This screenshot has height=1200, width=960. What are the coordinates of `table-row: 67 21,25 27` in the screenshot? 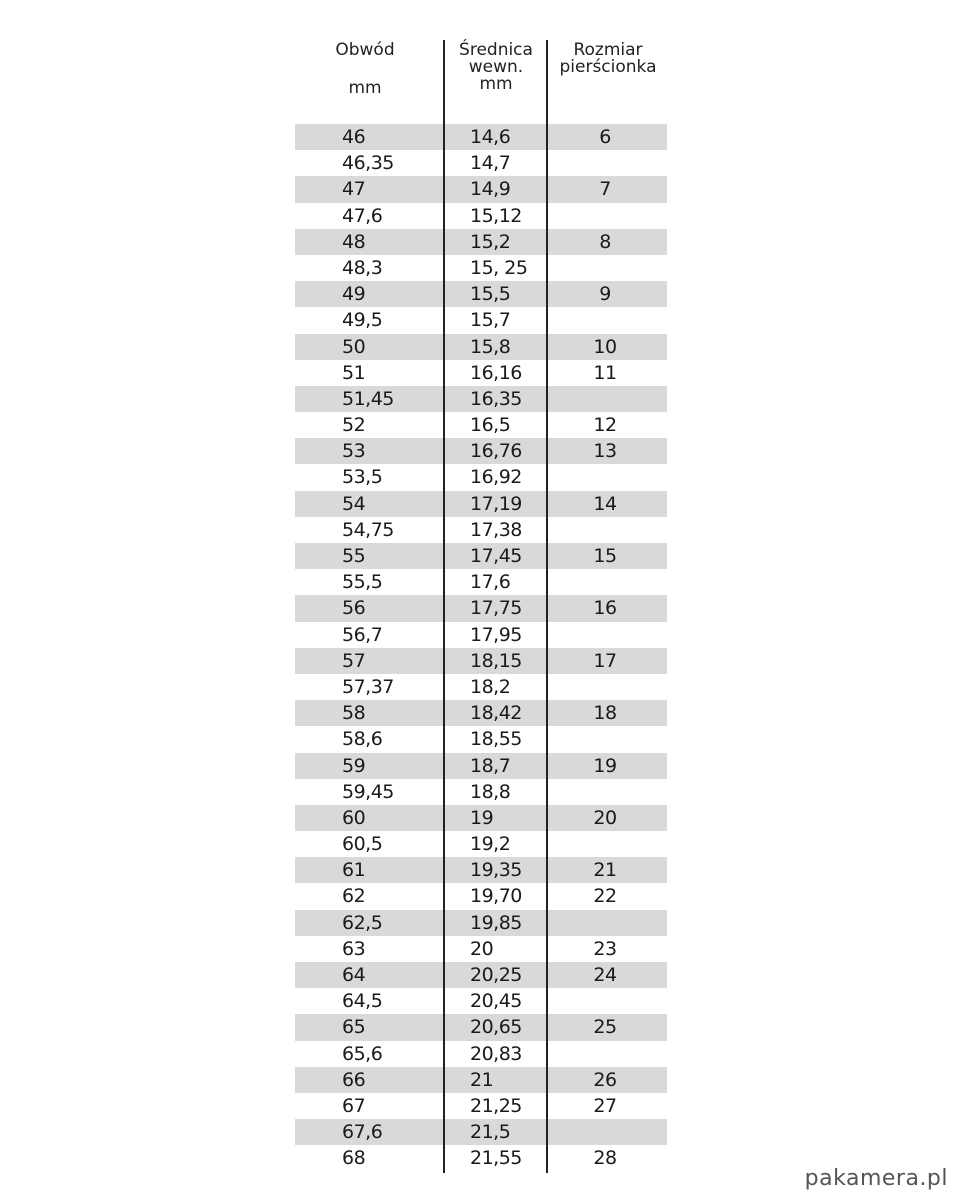 It's located at (481, 1106).